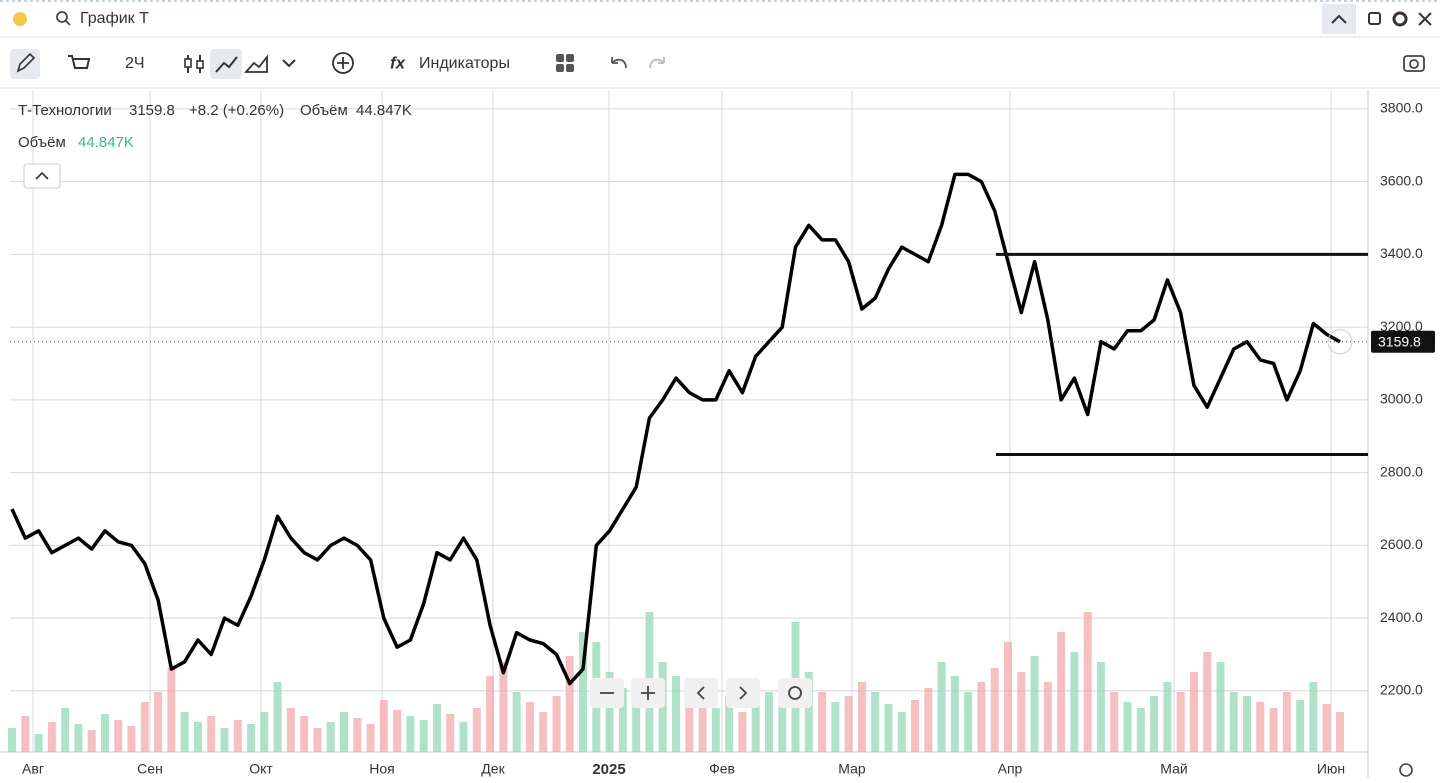 This screenshot has width=1440, height=783. Describe the element at coordinates (1406, 770) in the screenshot. I see `axis-settings-button` at that location.